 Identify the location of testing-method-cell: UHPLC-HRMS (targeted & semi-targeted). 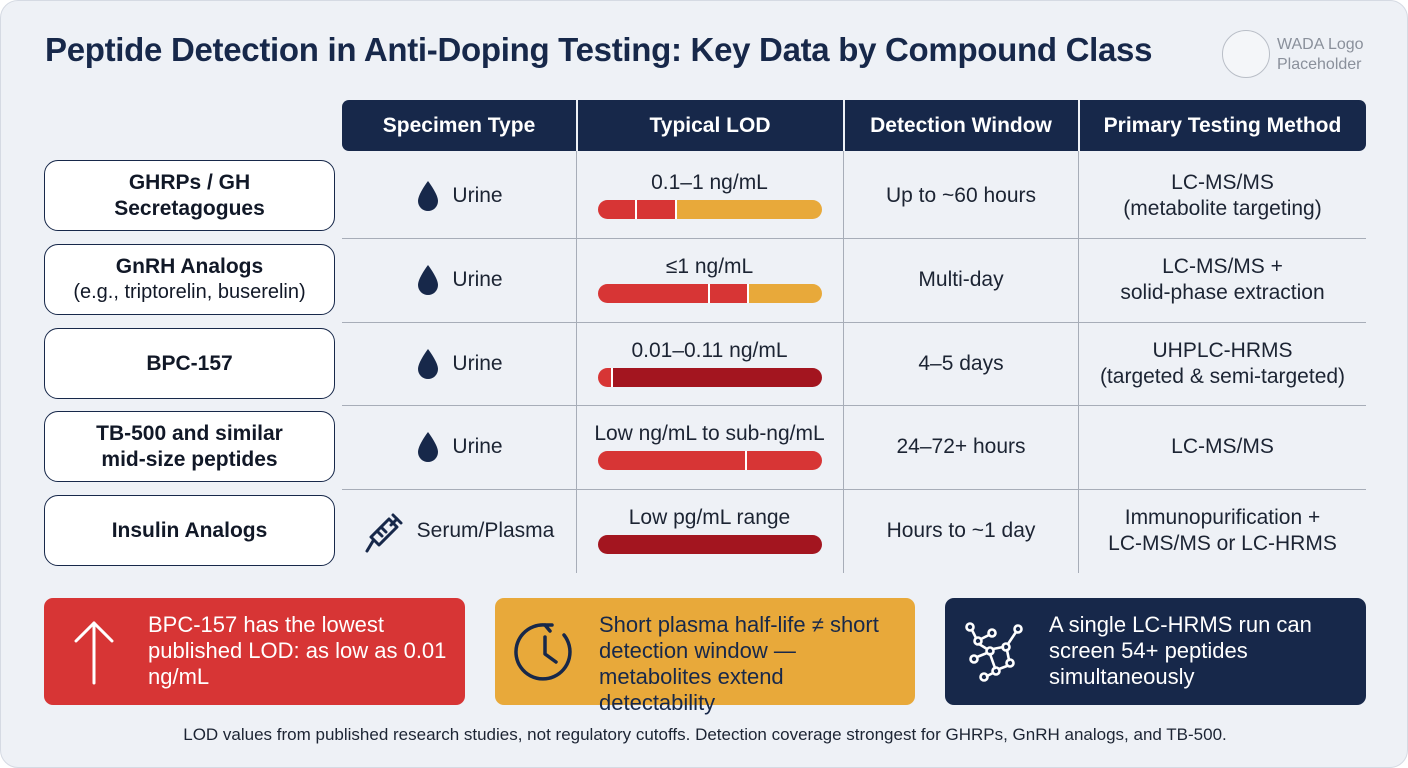
(1222, 363).